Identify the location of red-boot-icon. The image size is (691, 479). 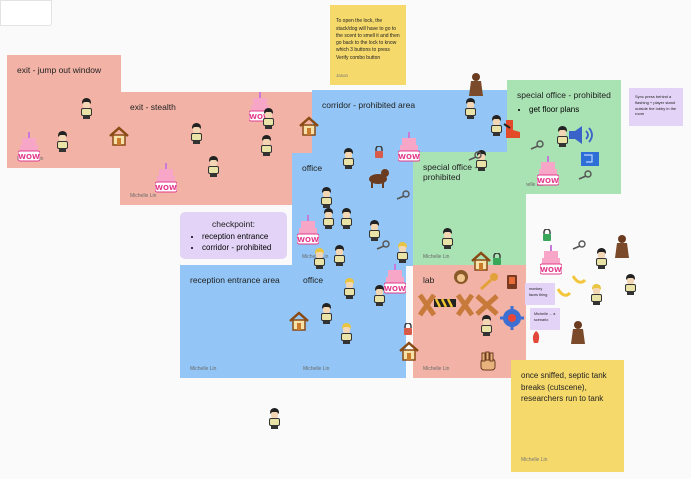
(512, 129).